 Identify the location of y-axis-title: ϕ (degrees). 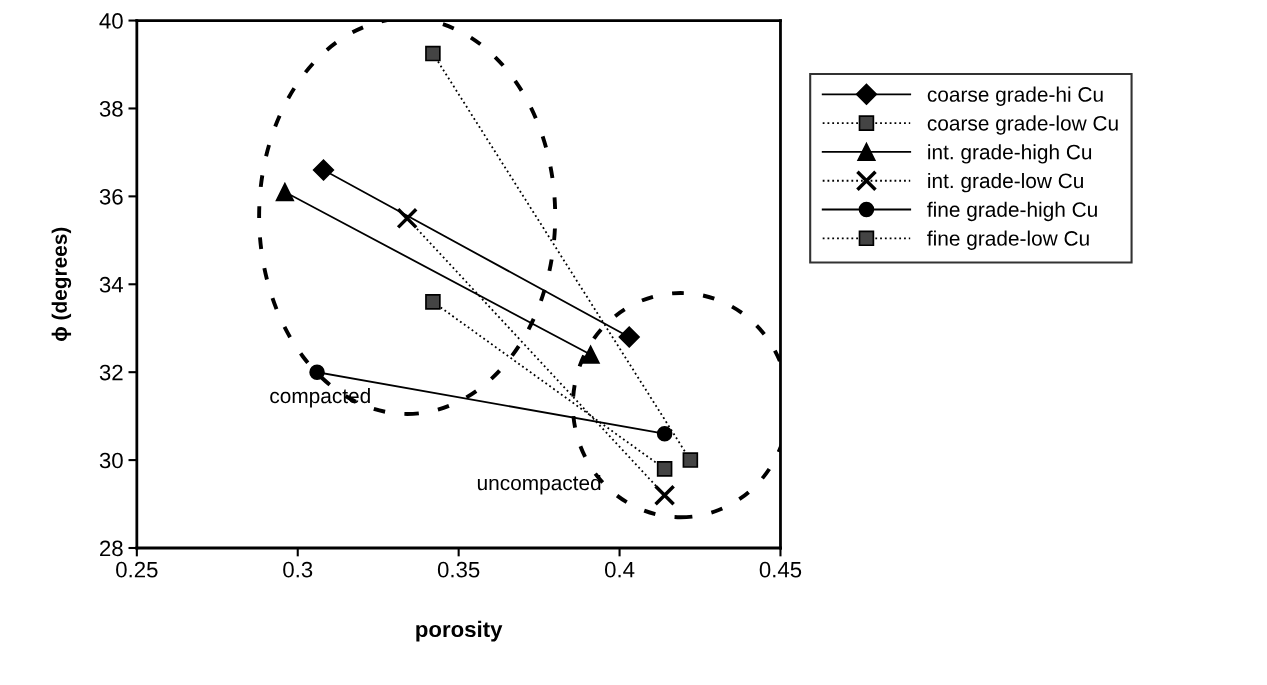
(61, 284).